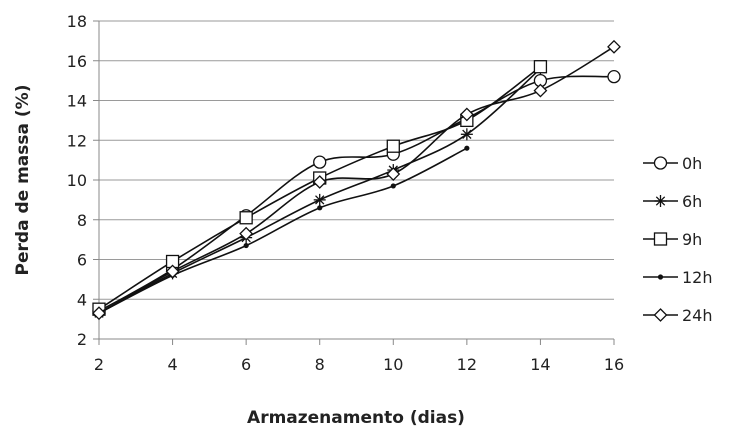 The height and width of the screenshot is (433, 732). Describe the element at coordinates (540, 364) in the screenshot. I see `x-tick-label: 14` at that location.